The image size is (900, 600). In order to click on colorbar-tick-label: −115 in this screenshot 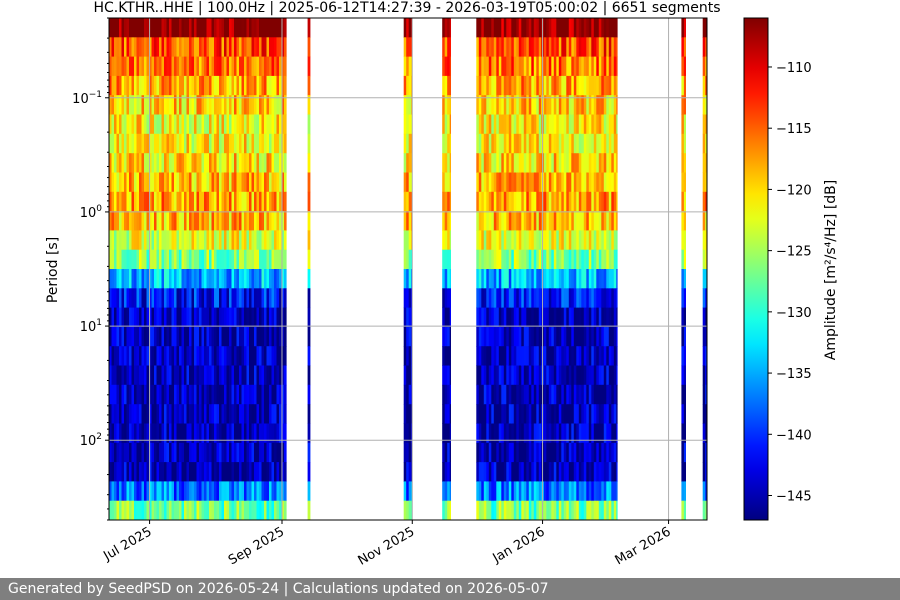, I will do `click(794, 129)`.